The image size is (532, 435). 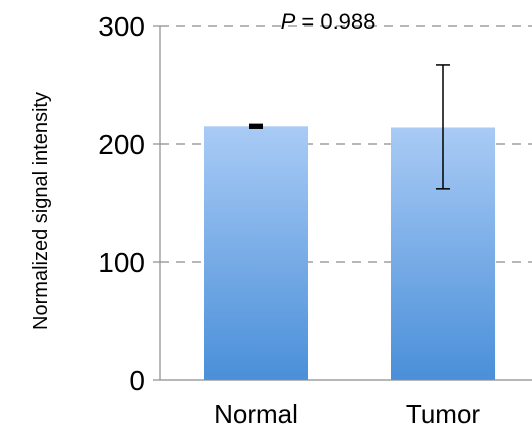 I want to click on error-bar-normal, so click(x=256, y=126).